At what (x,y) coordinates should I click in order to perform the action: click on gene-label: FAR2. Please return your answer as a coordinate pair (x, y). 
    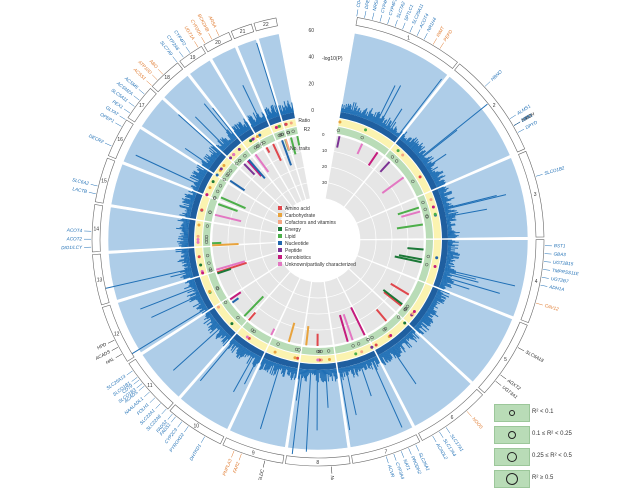
    Looking at the image, I should click on (236, 467).